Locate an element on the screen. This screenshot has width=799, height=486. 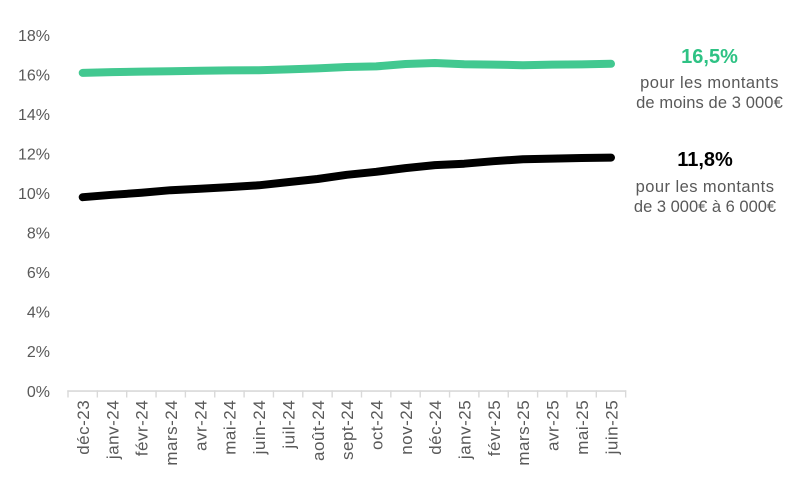
svg-text: 12% is located at coordinates (34, 154).